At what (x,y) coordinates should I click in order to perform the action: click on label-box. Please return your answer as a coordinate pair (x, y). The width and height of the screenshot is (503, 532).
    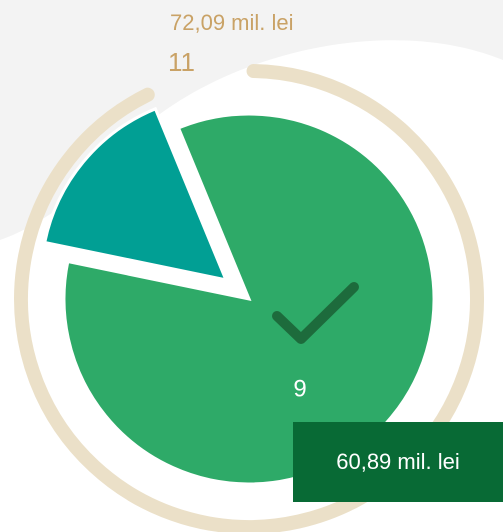
    Looking at the image, I should click on (398, 462).